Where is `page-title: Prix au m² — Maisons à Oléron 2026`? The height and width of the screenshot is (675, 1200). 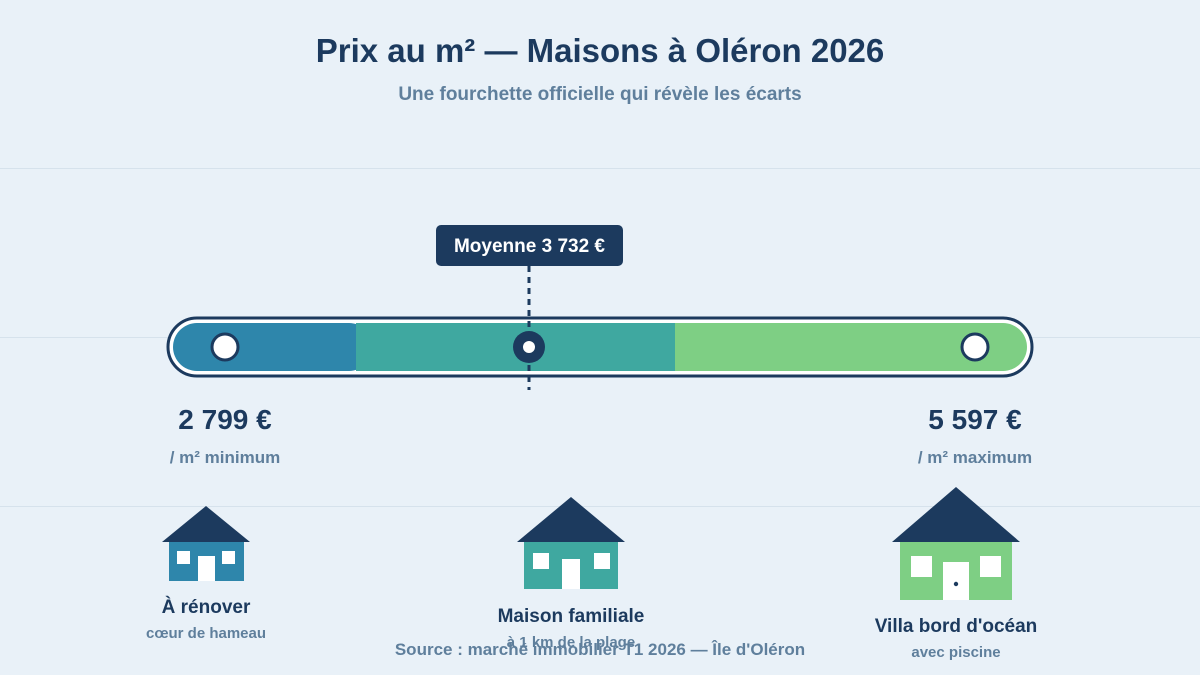 page-title: Prix au m² — Maisons à Oléron 2026 is located at coordinates (600, 50).